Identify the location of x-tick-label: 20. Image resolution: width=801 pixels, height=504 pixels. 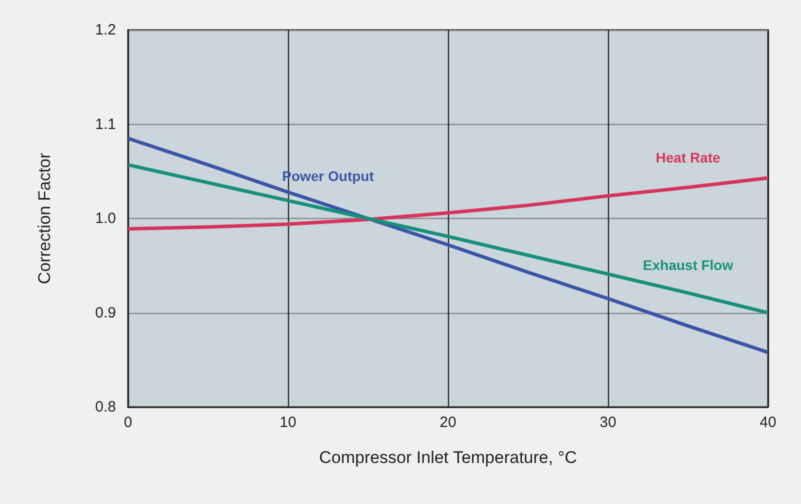
(448, 422).